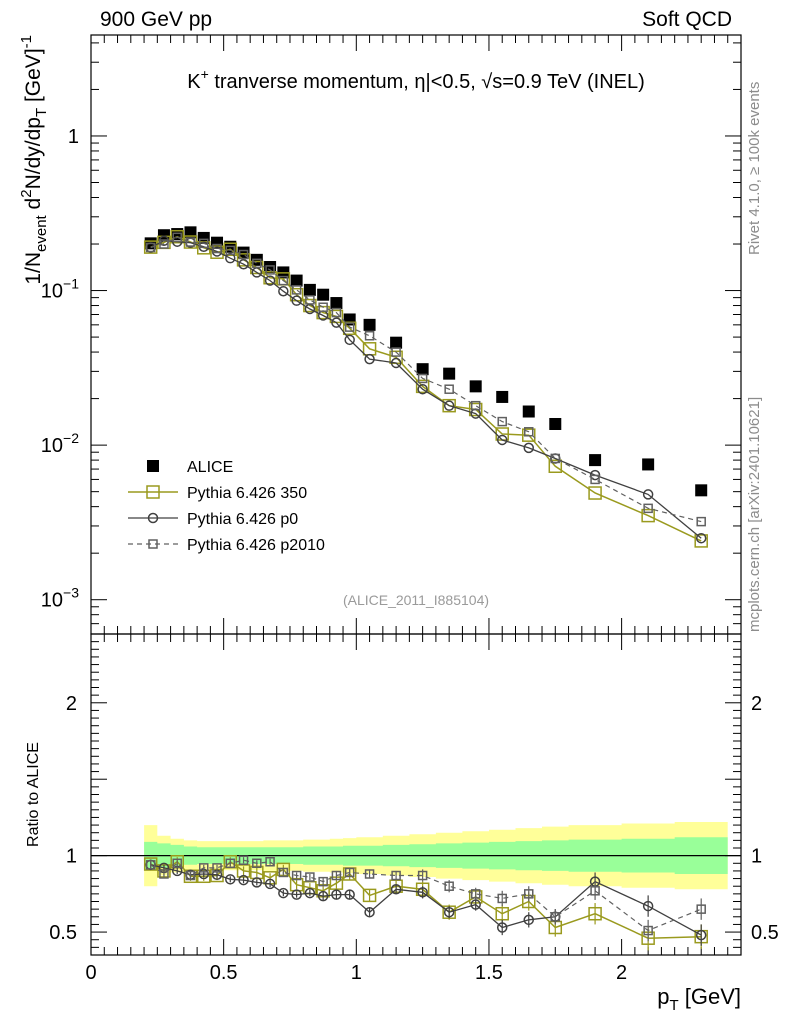  Describe the element at coordinates (356, 973) in the screenshot. I see `xtick-label: 1` at that location.